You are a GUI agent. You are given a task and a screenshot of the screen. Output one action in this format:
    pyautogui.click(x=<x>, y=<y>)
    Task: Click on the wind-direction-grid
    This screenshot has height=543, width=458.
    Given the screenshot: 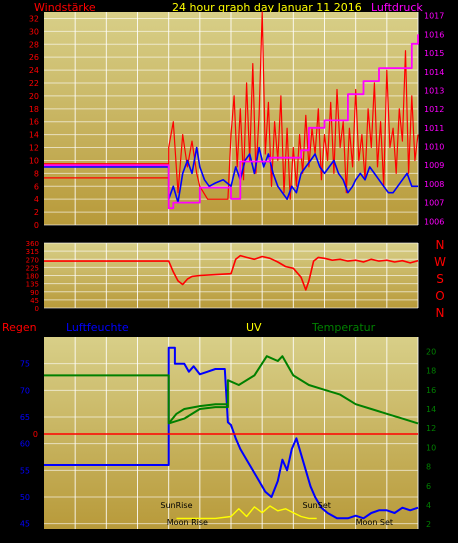 What is the action you would take?
    pyautogui.click(x=231, y=275)
    